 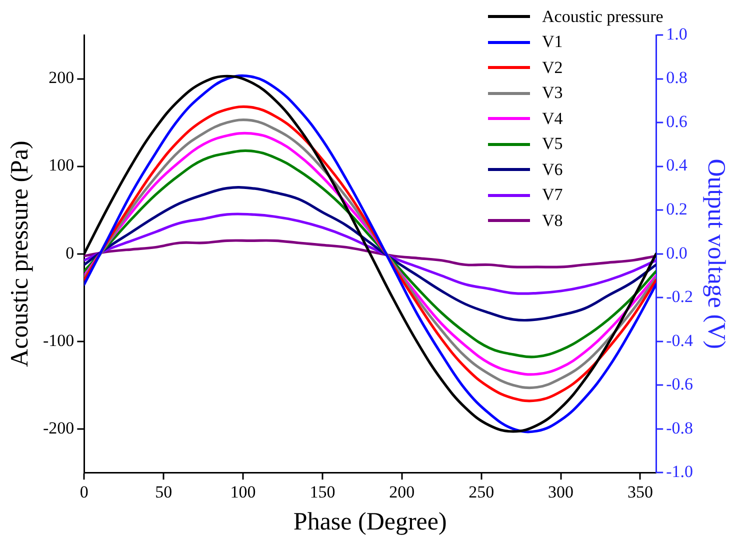 I want to click on x-tick-label: 250, so click(x=481, y=492).